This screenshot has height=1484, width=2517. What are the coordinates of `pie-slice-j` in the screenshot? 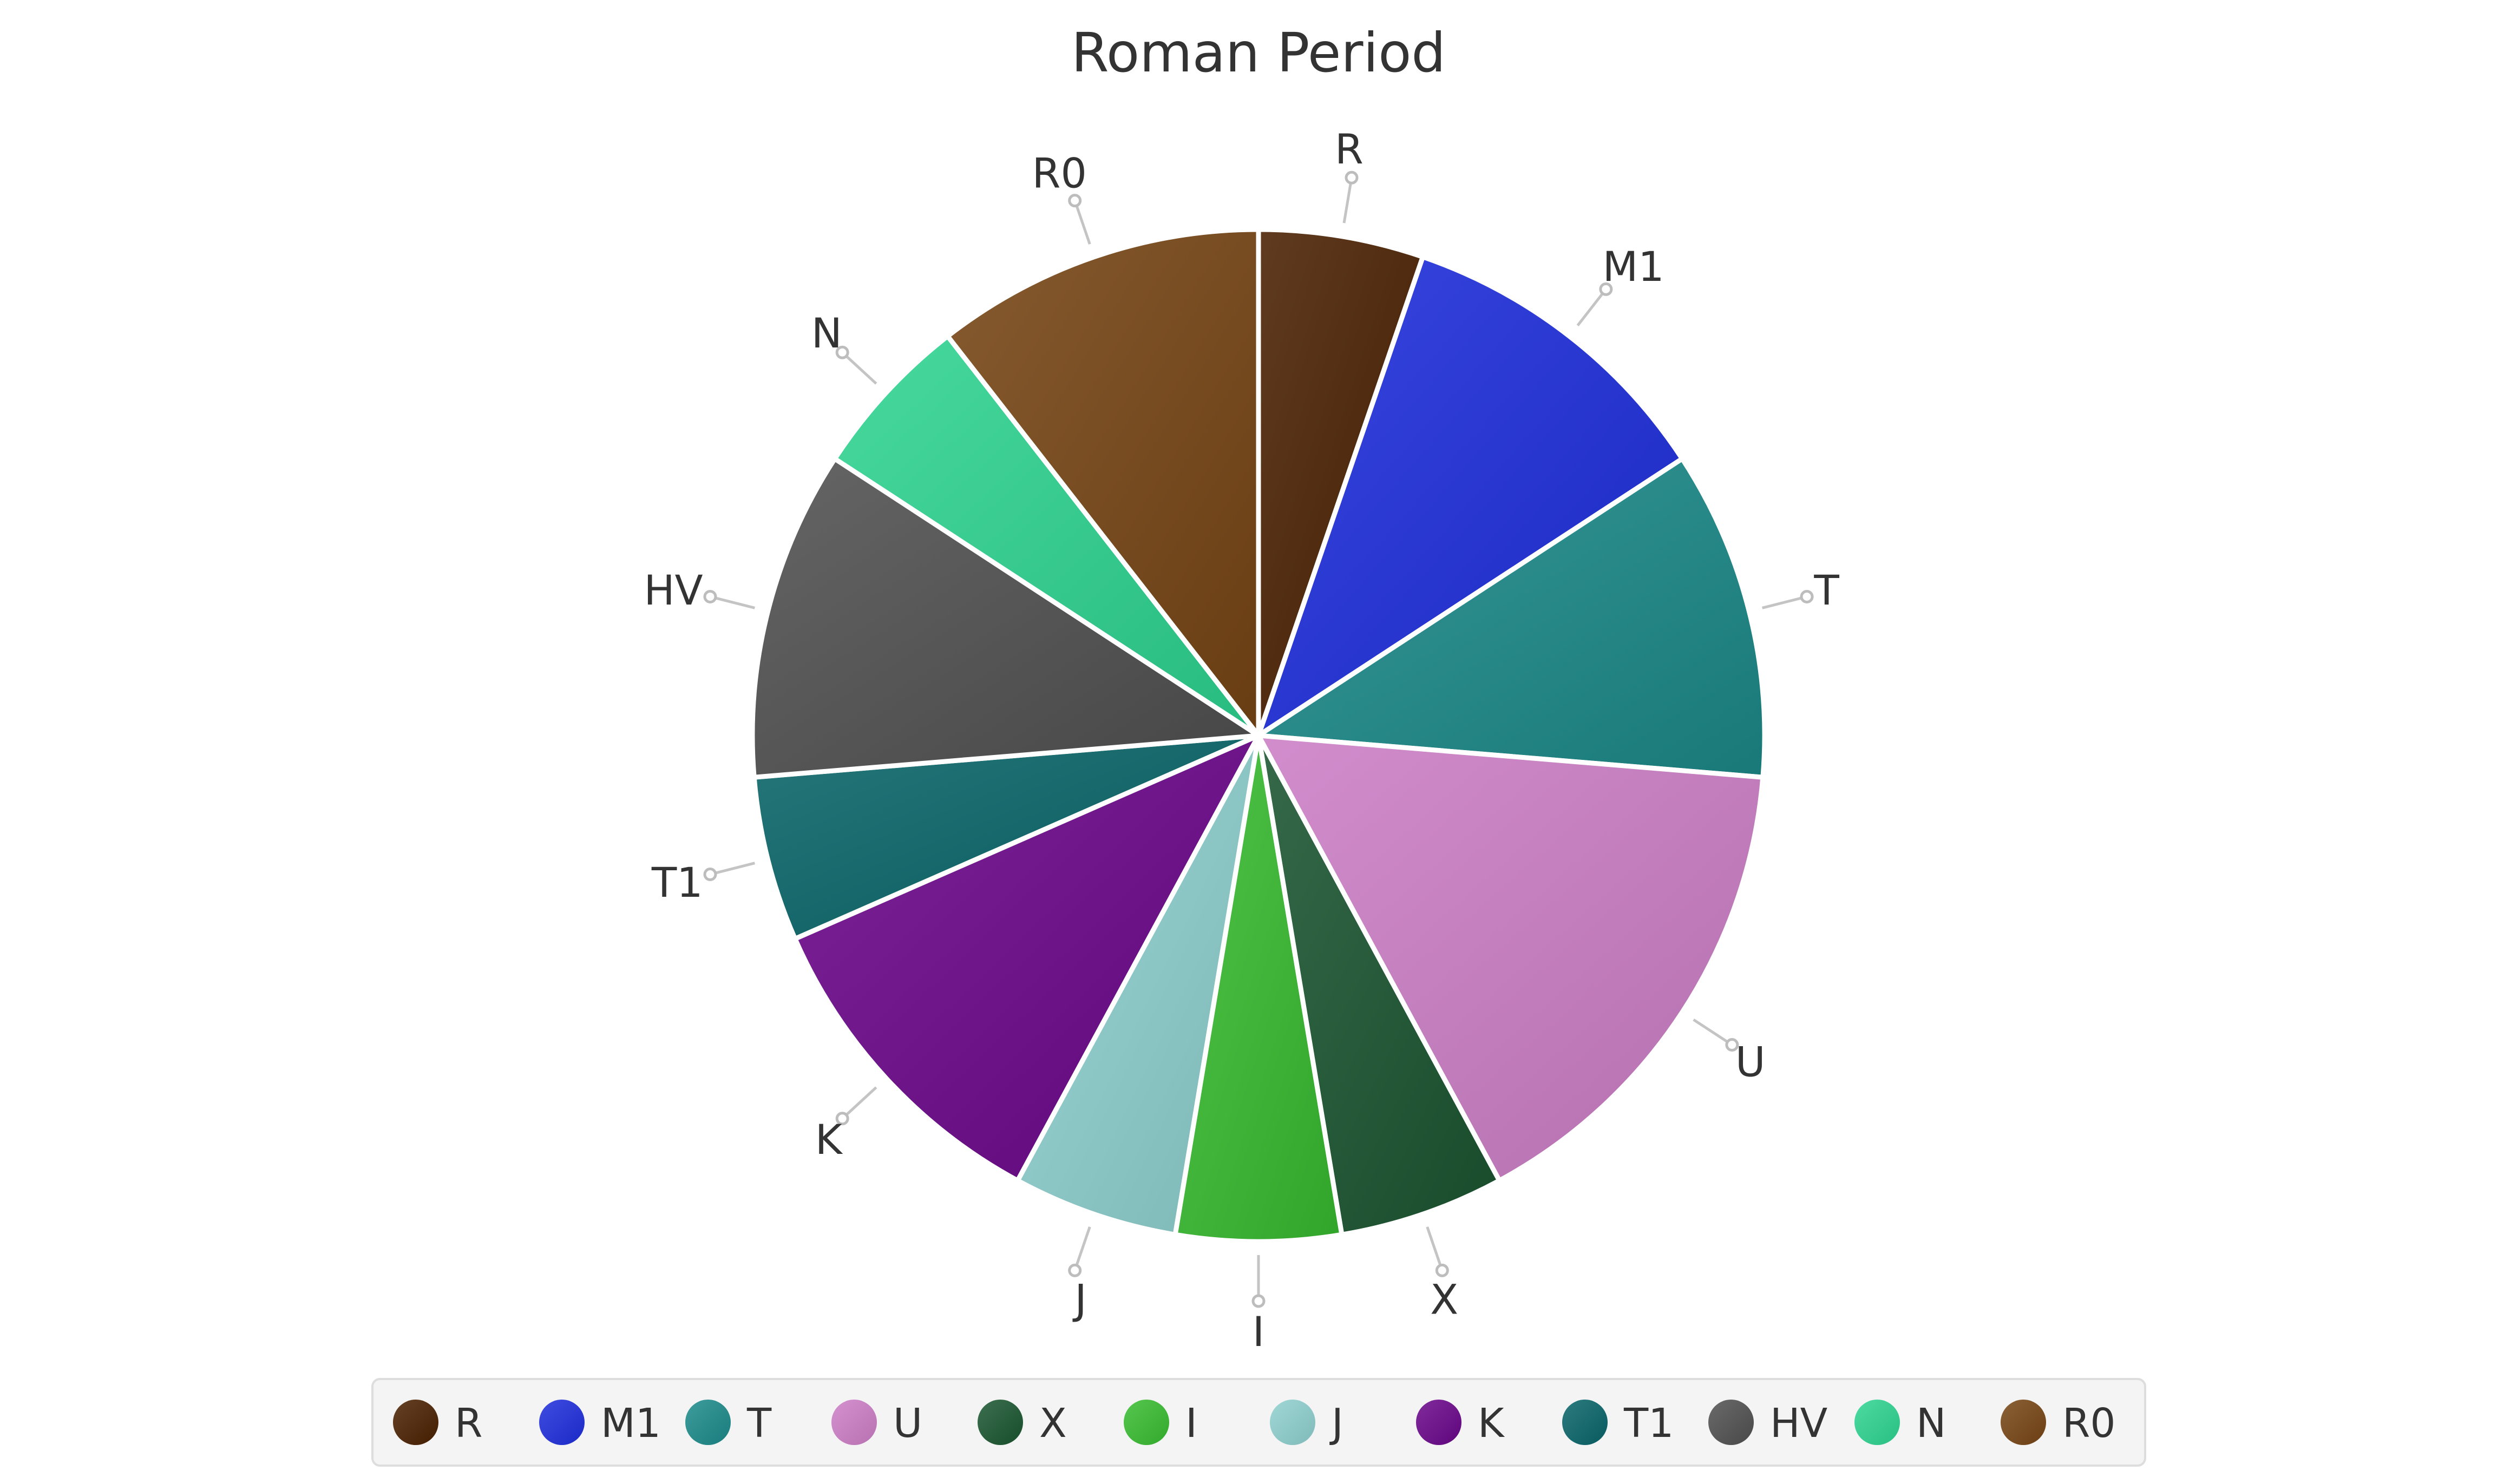 It's located at (1138, 985).